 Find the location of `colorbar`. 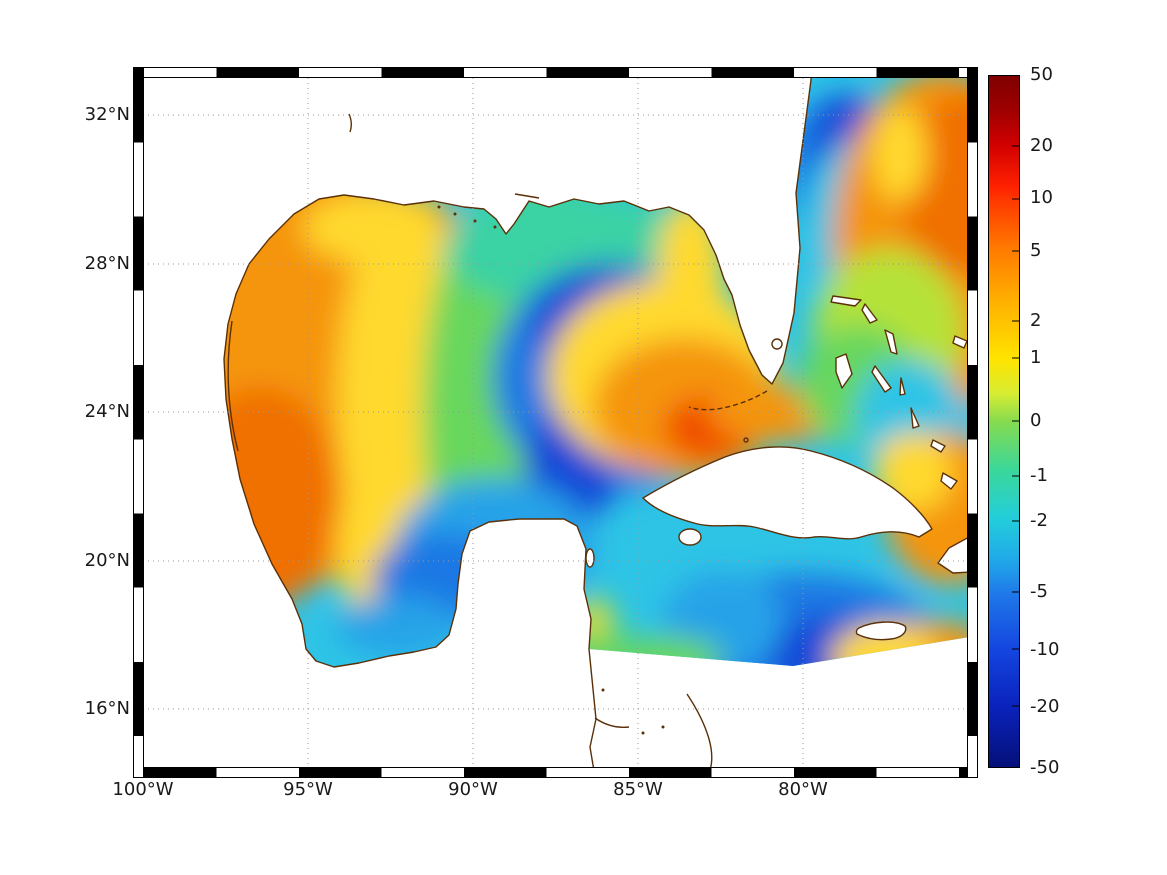

colorbar is located at coordinates (1004, 421).